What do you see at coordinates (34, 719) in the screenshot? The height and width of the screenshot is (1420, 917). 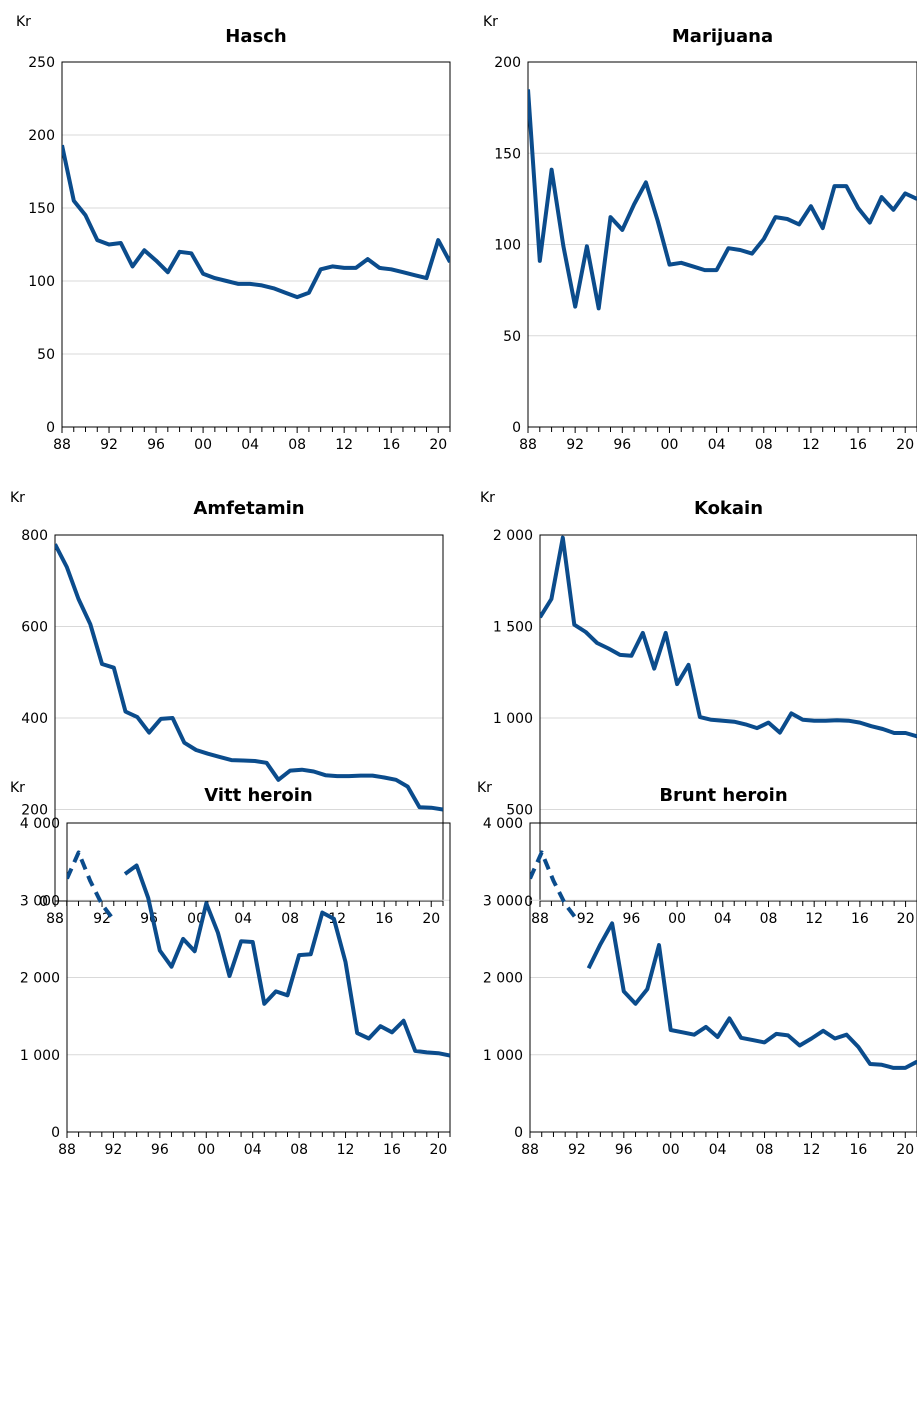 I see `y-tick-label: 400` at bounding box center [34, 719].